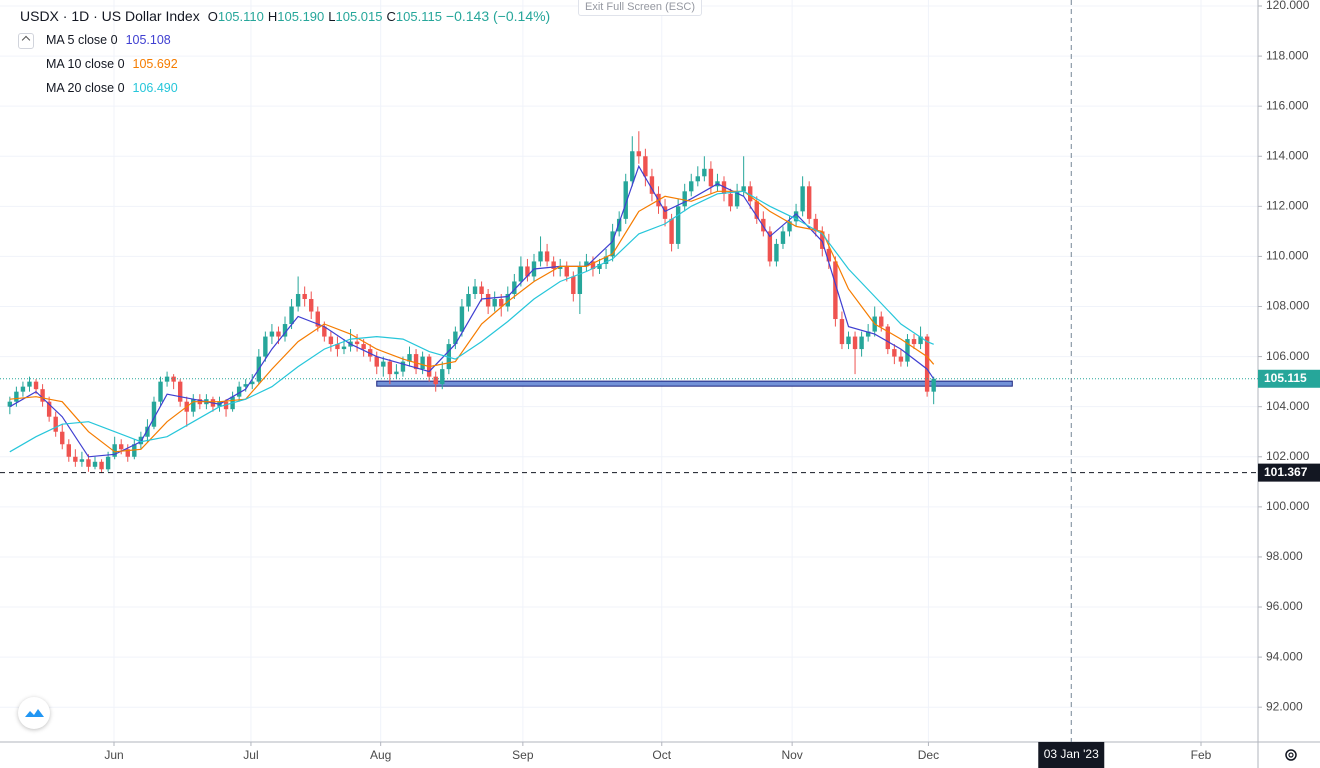  I want to click on legend-name: MA 10 close 0, so click(85, 64).